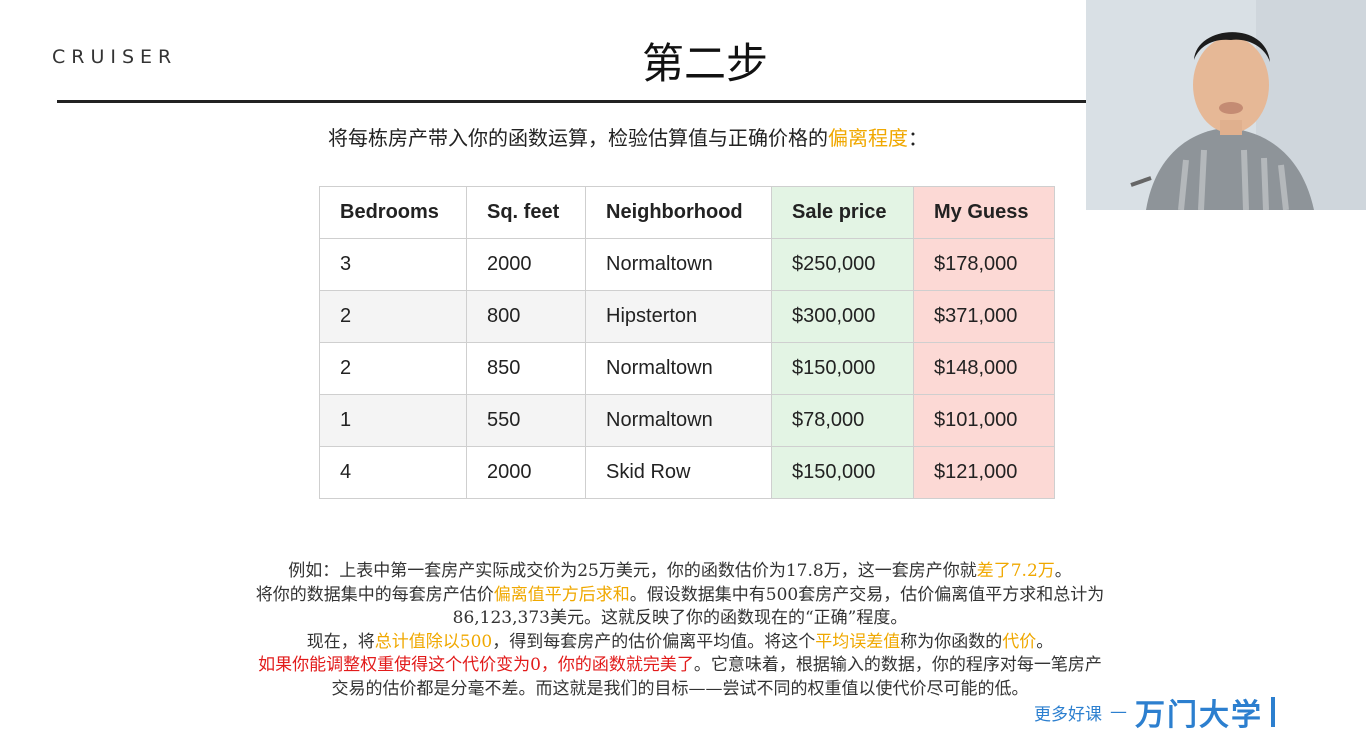 This screenshot has width=1366, height=734. I want to click on cell-neighborhood: Hipsterton, so click(678, 316).